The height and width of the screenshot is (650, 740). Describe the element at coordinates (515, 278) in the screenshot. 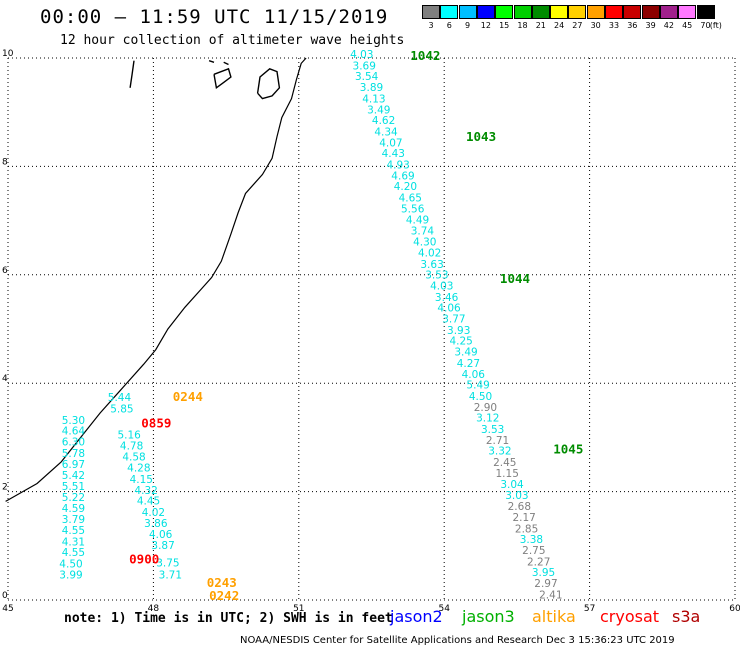

I see `track-time-label: 1044` at that location.